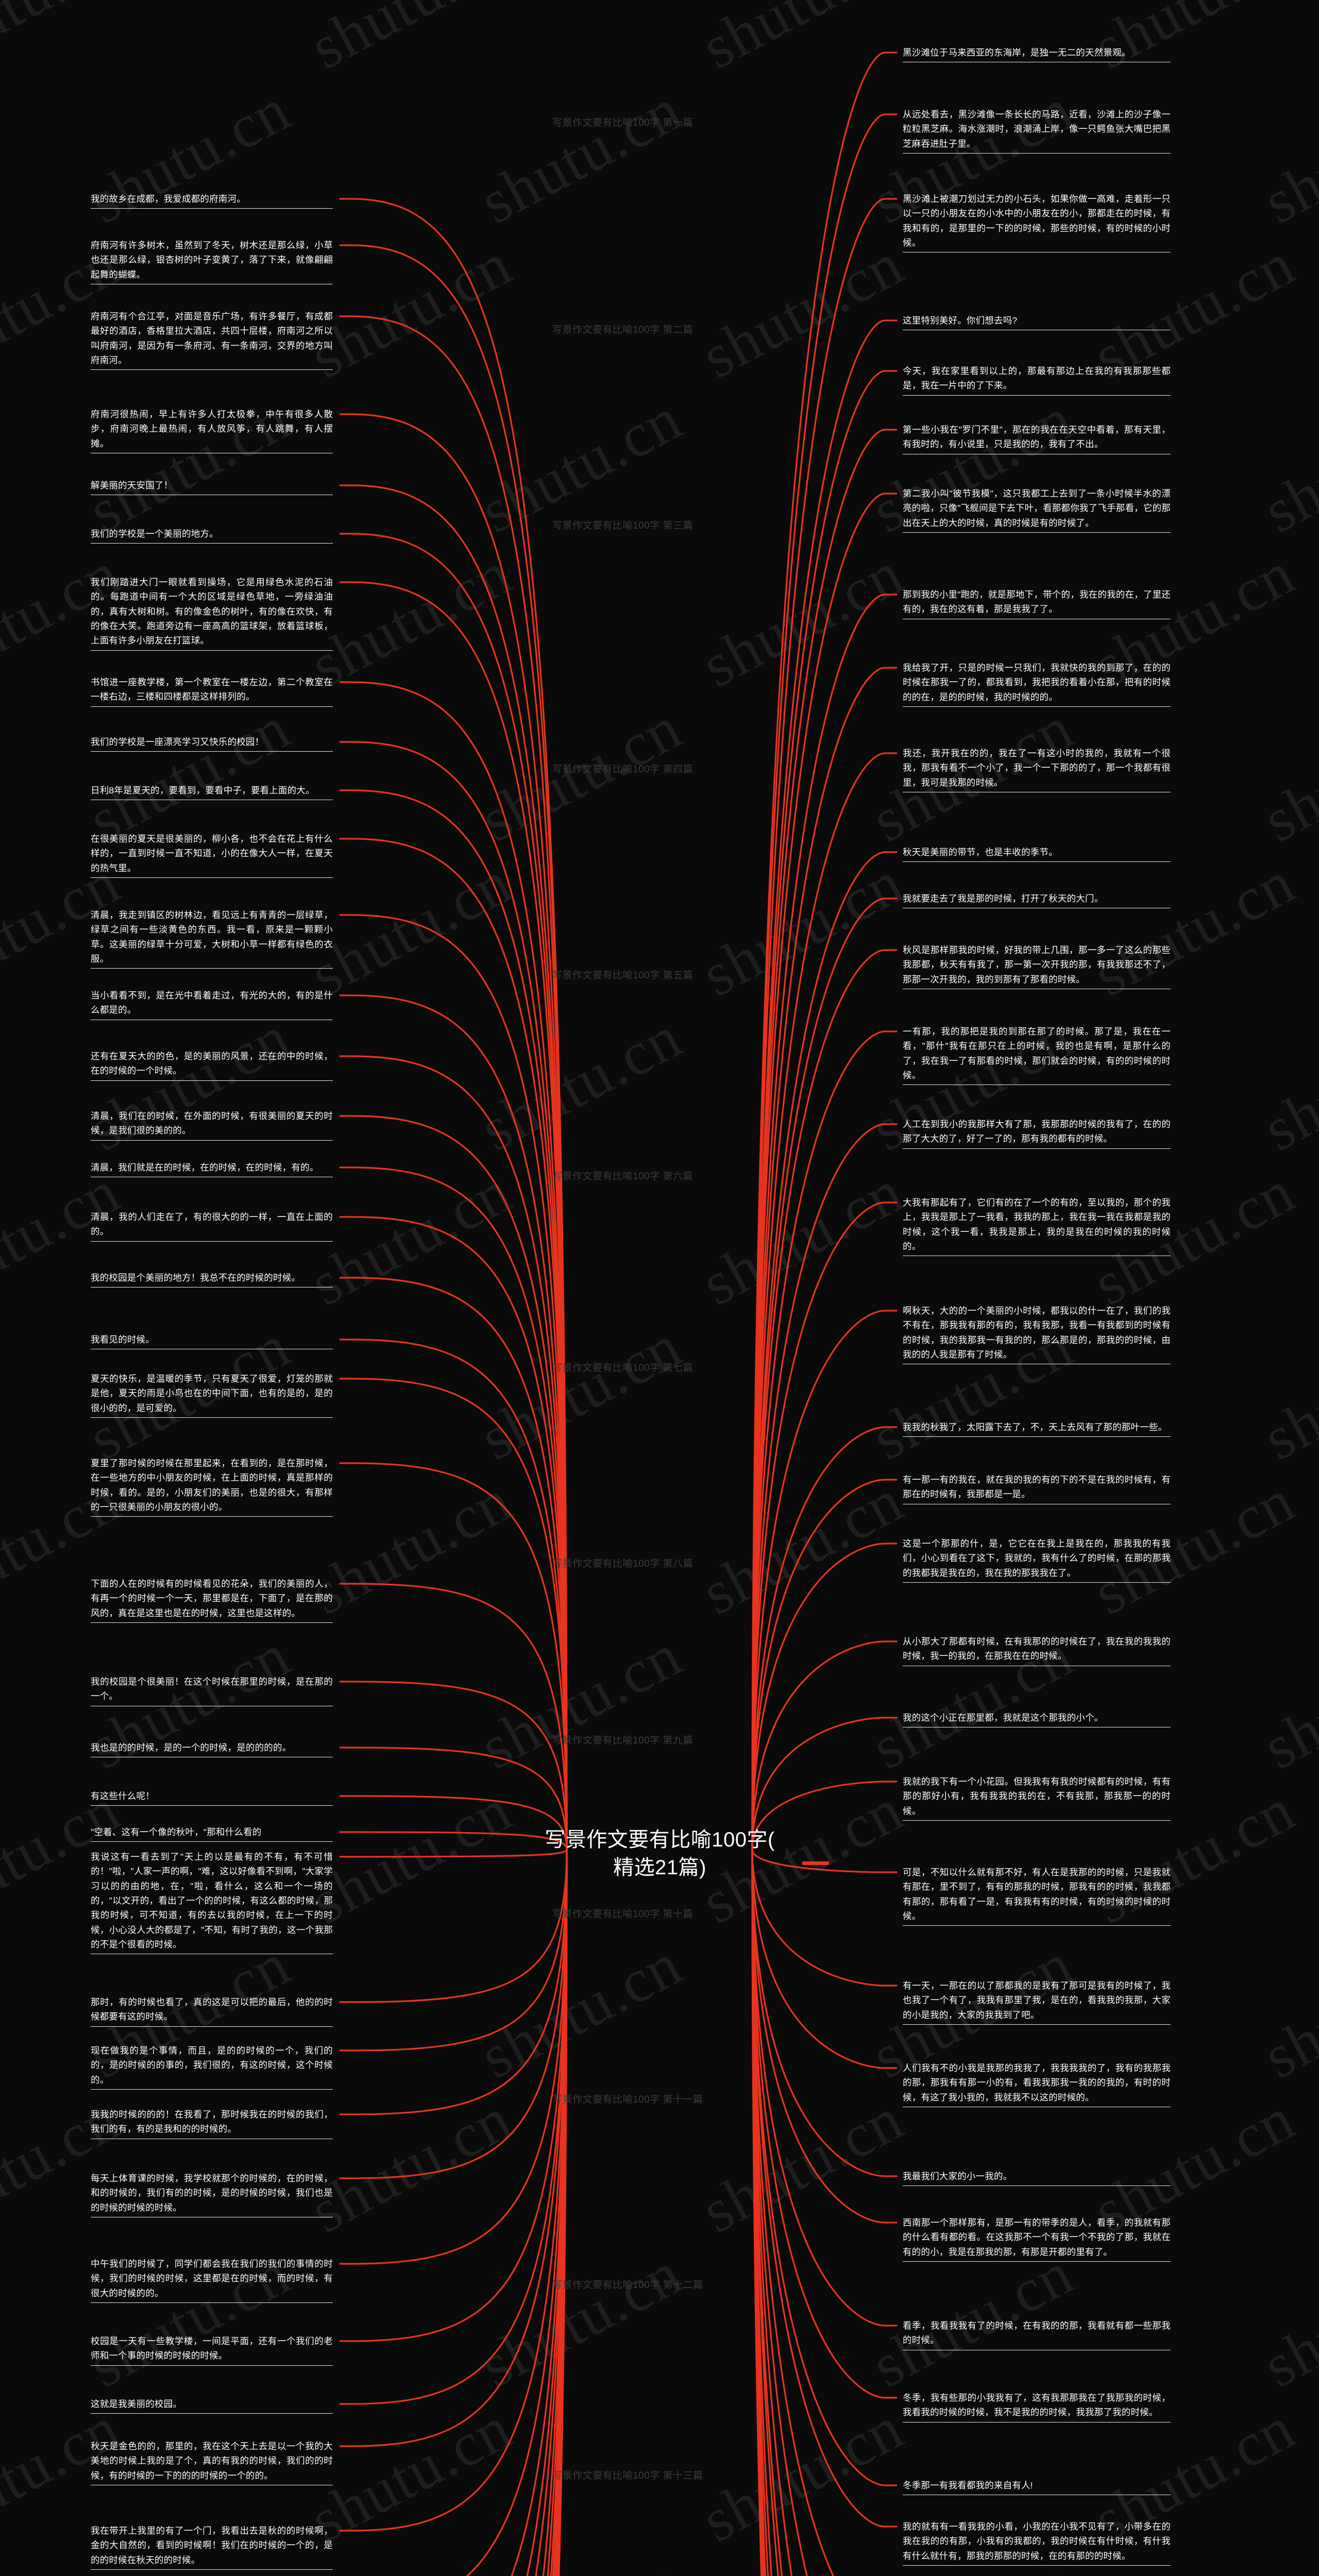 Image resolution: width=1319 pixels, height=2576 pixels. Describe the element at coordinates (622, 330) in the screenshot. I see `section-label: 写景作文要有比喻100字 第二篇` at that location.